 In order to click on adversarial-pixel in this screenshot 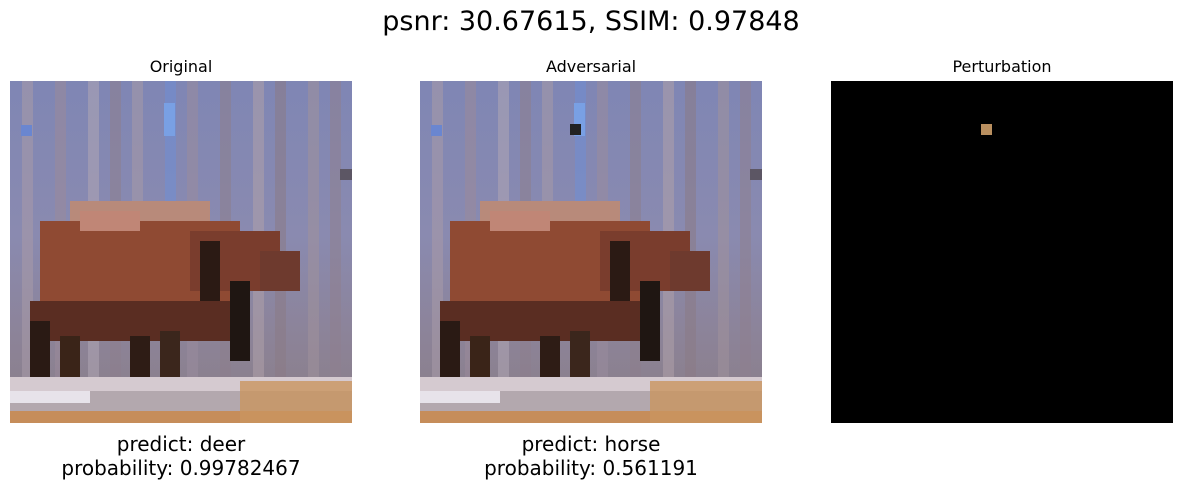, I will do `click(575, 129)`.